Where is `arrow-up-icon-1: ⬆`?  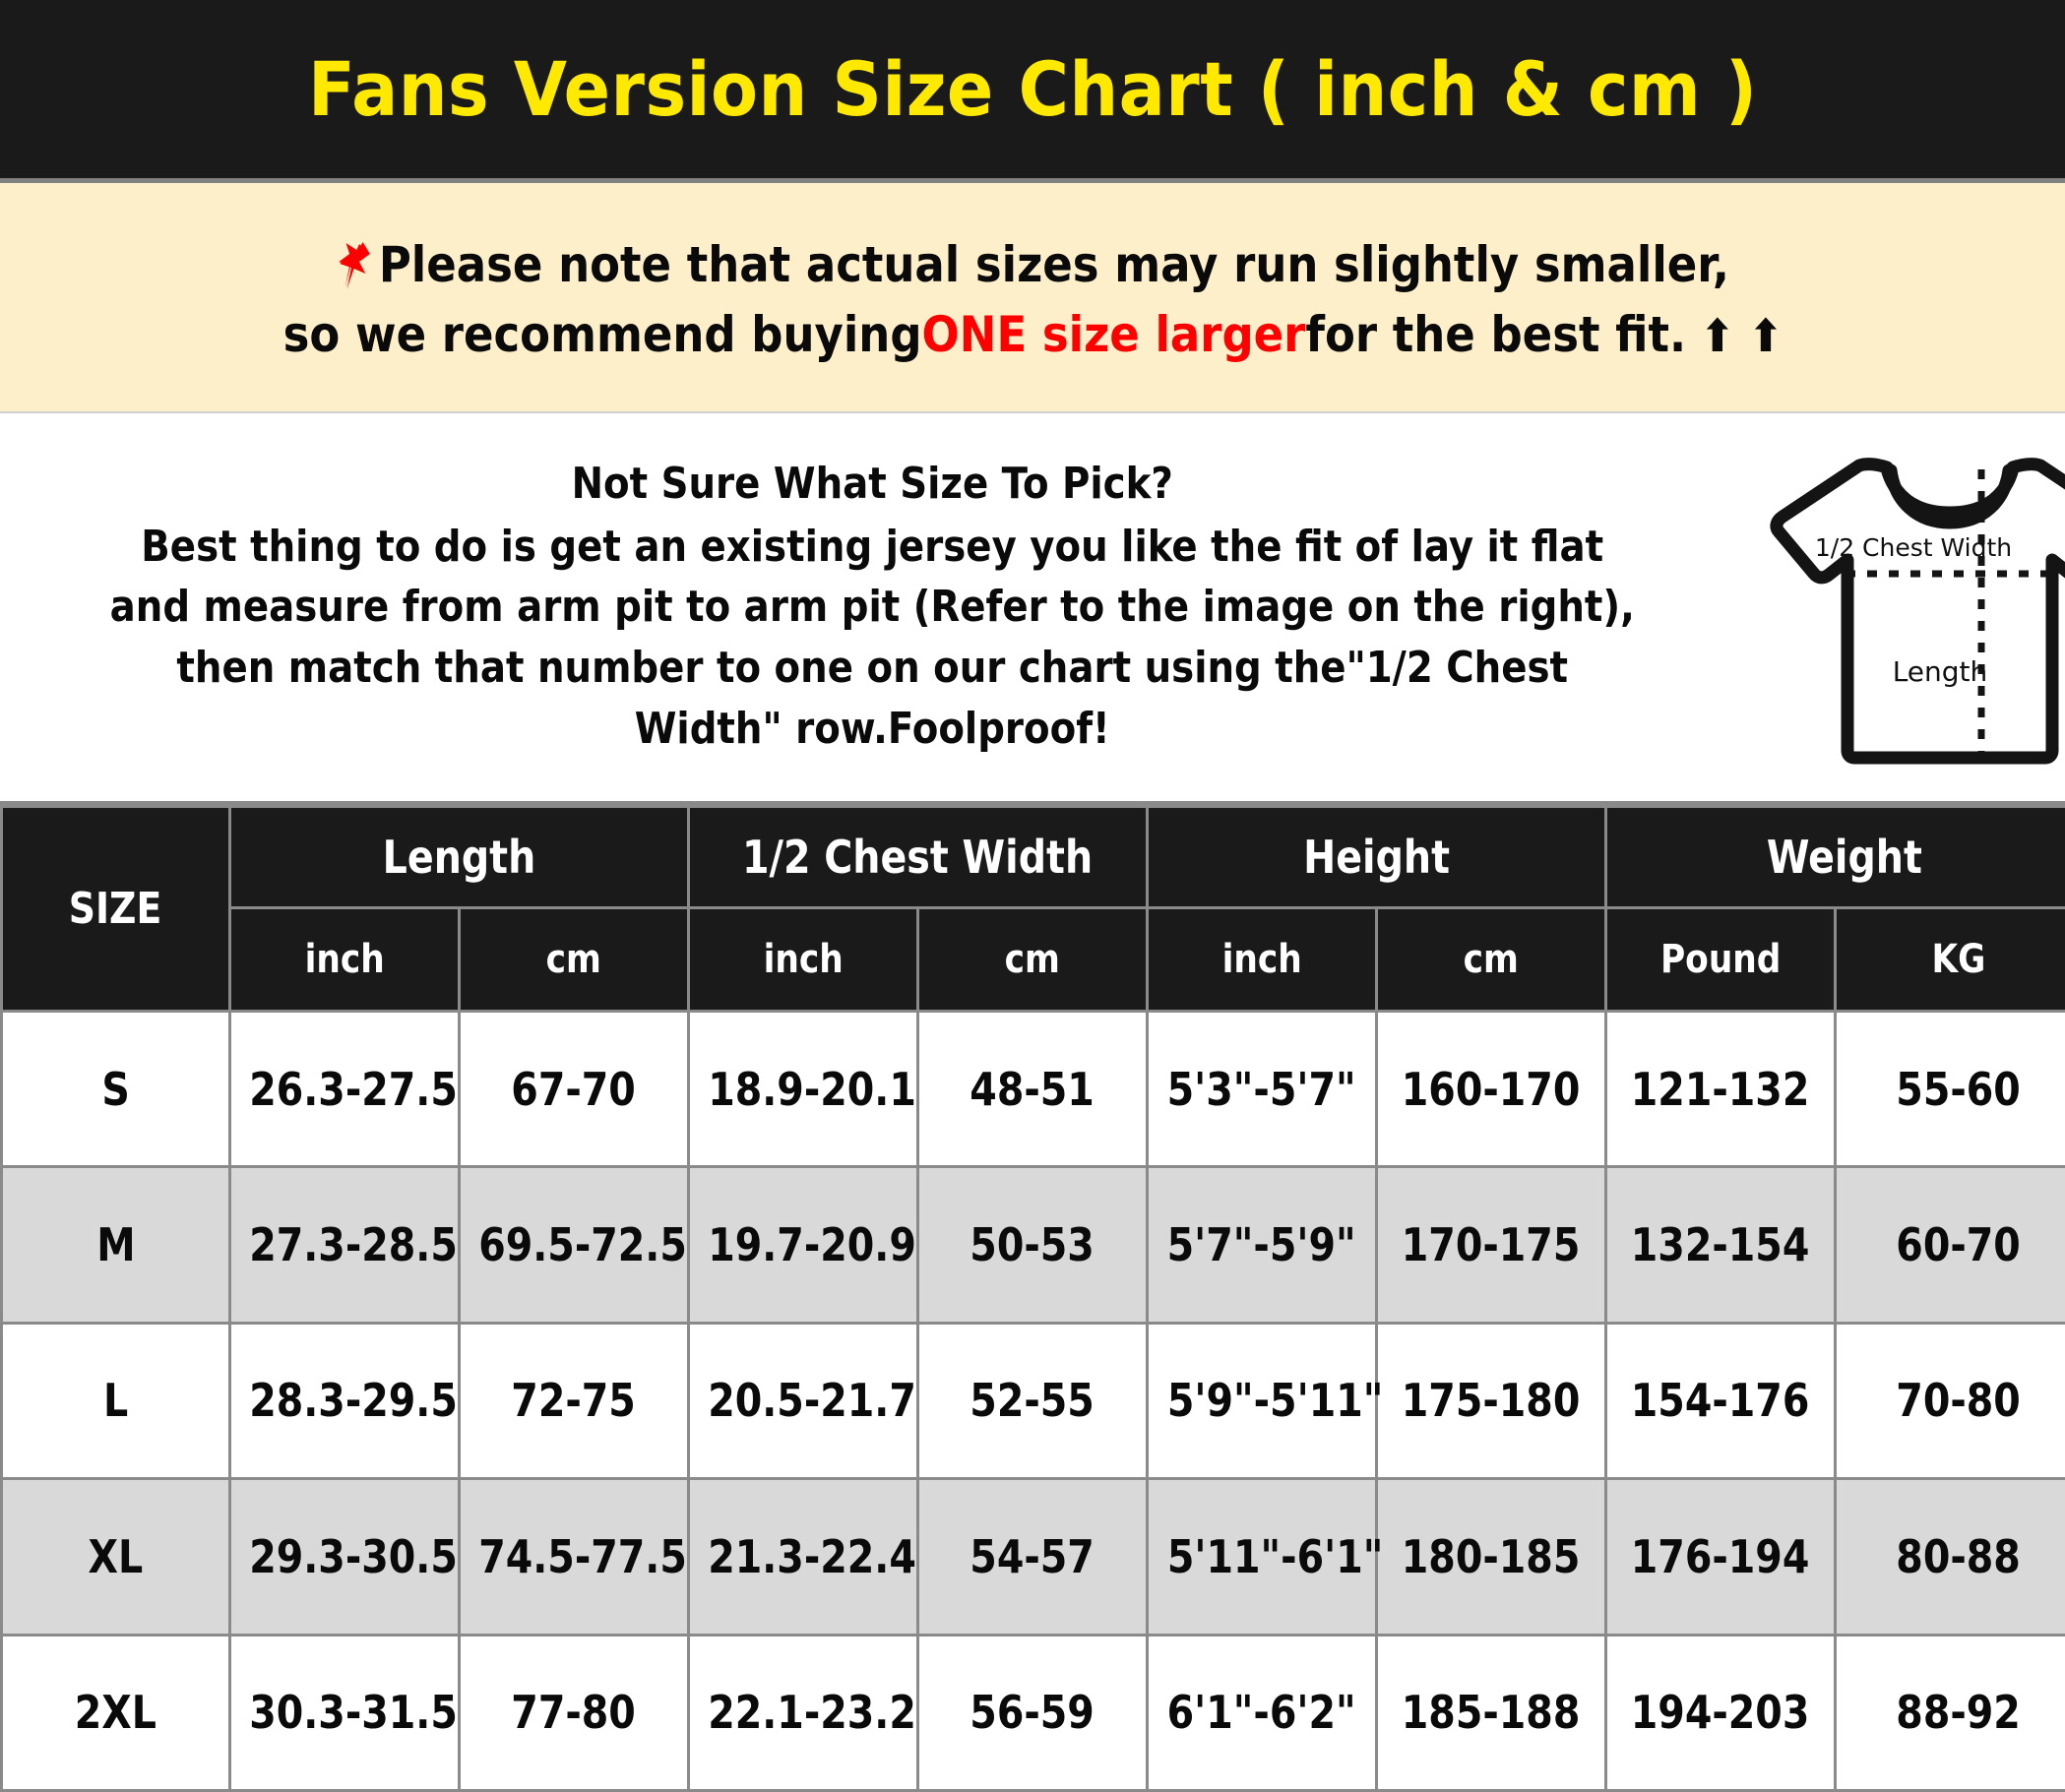 arrow-up-icon-1: ⬆ is located at coordinates (1717, 335).